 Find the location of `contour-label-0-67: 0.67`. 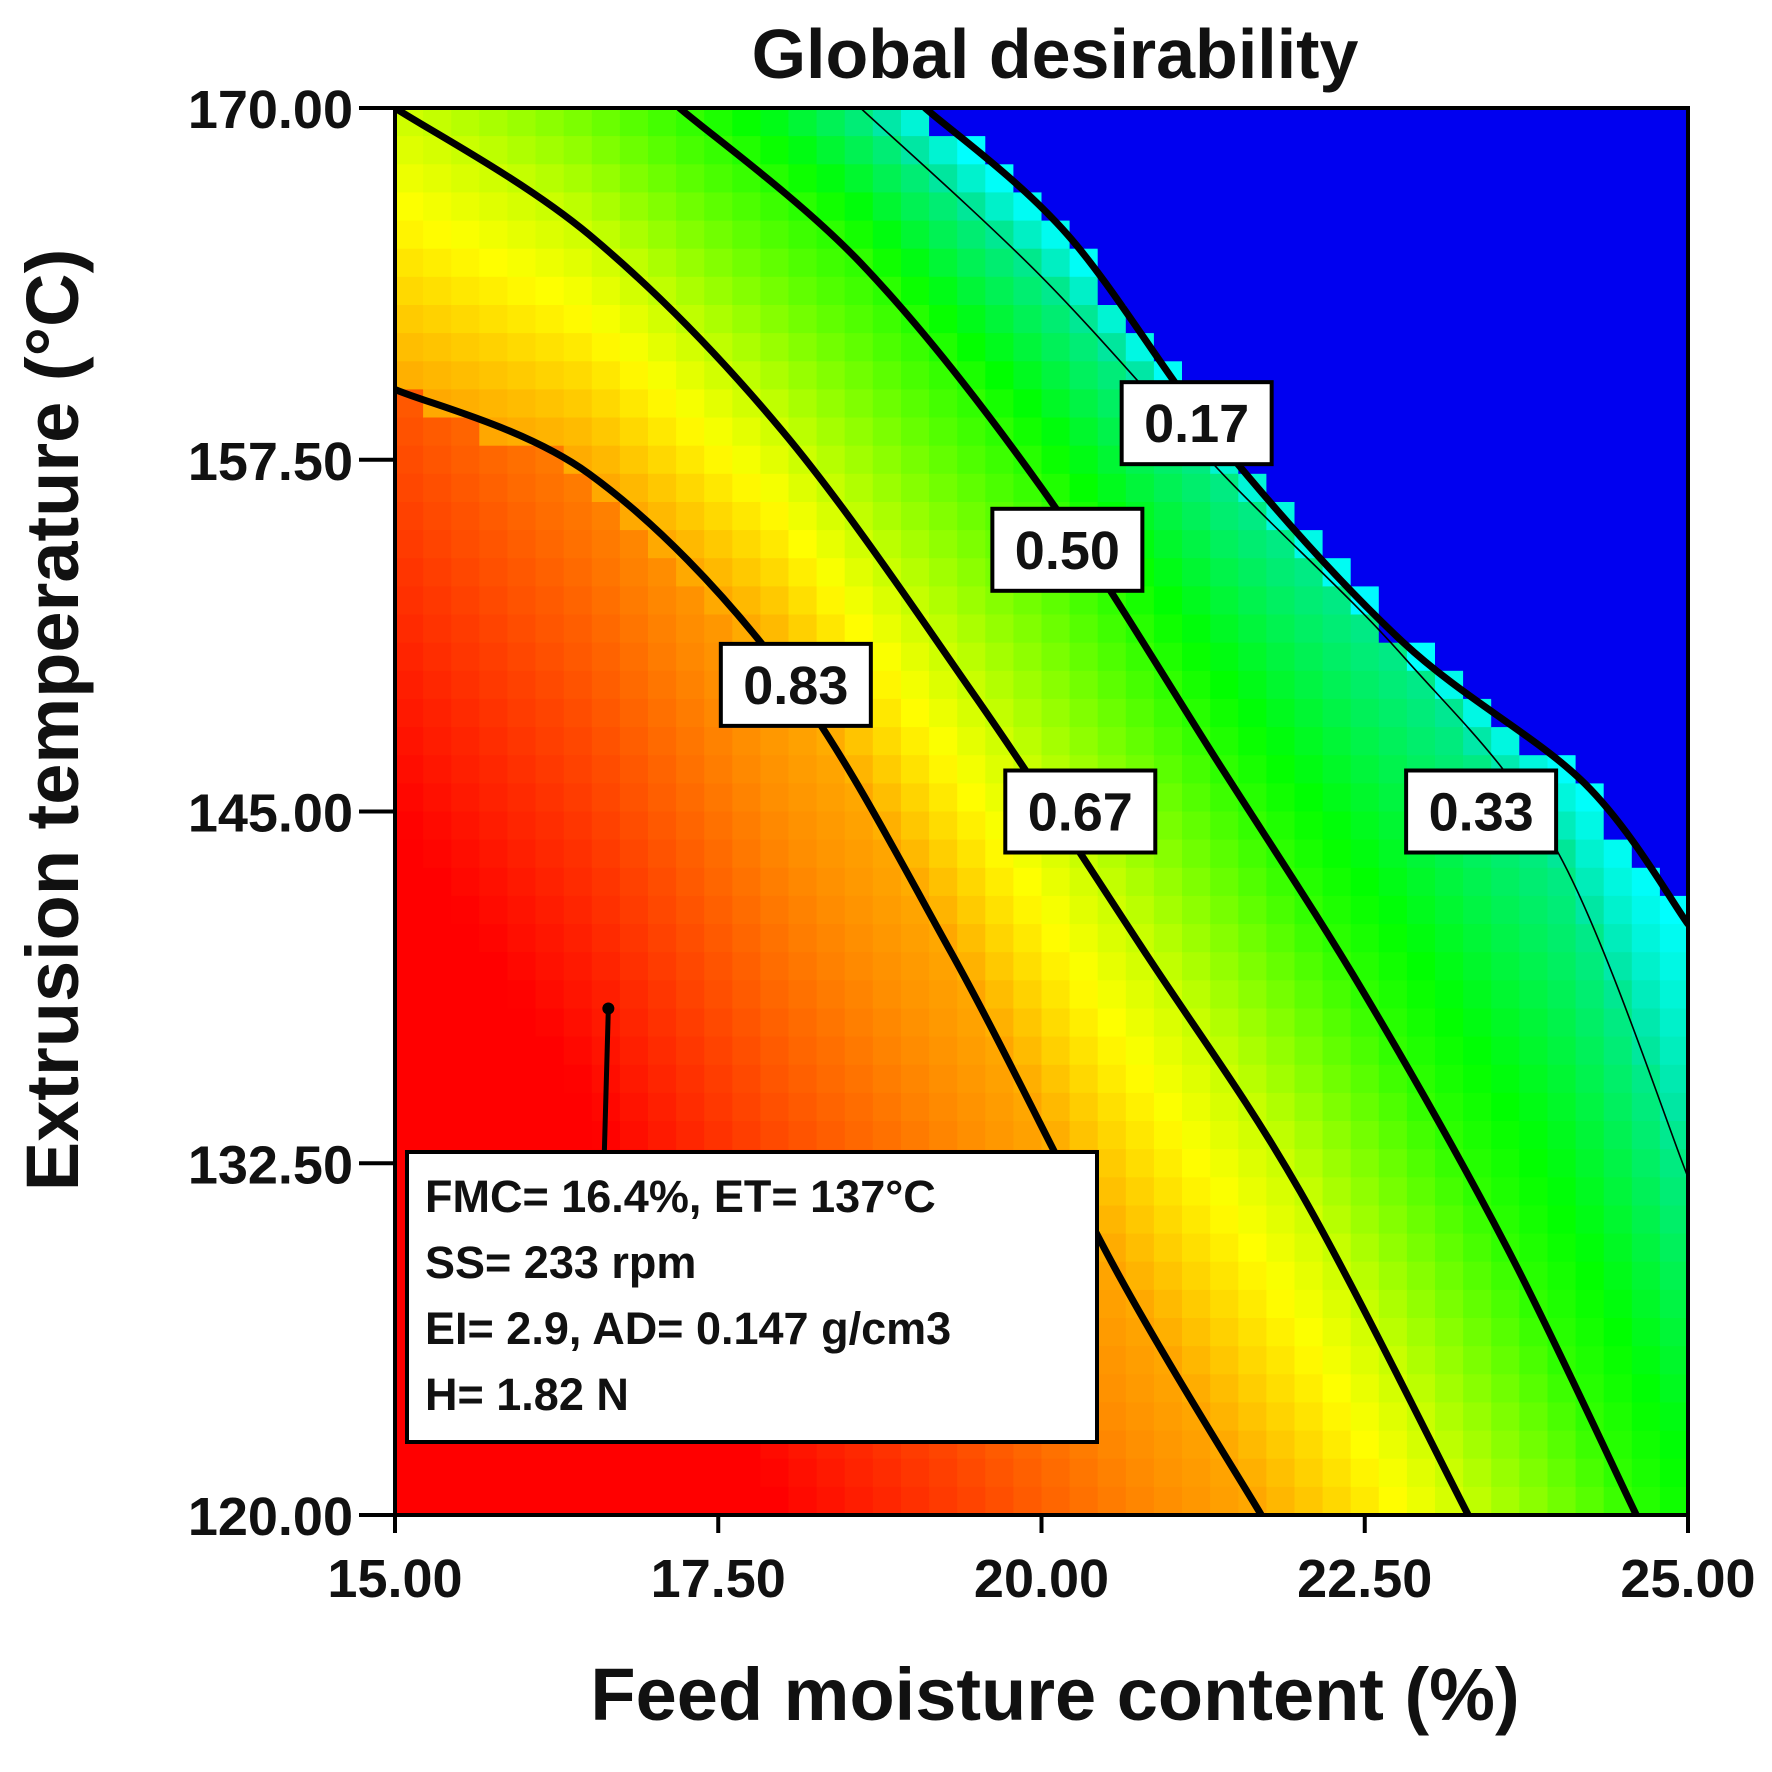

contour-label-0-67: 0.67 is located at coordinates (1080, 811).